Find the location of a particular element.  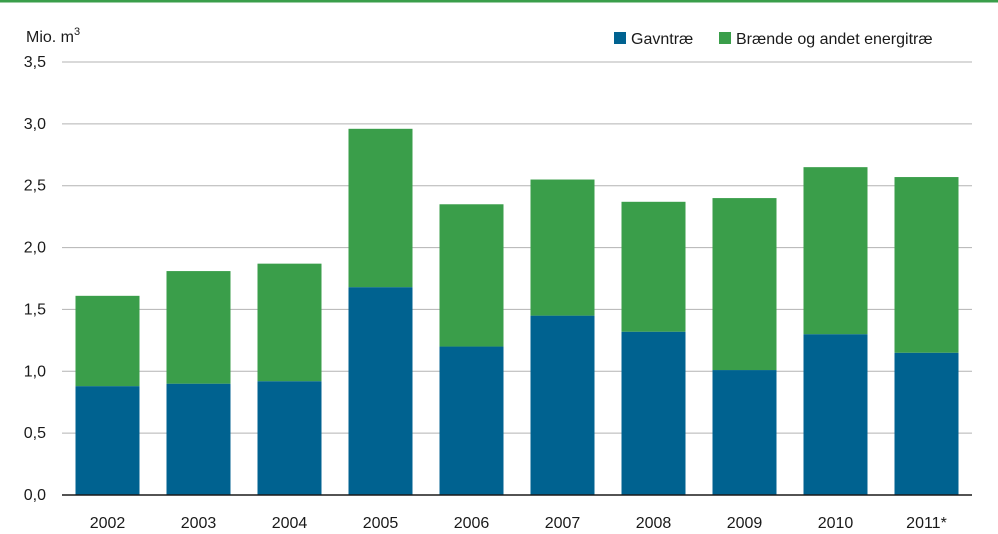

x-tick-label: 2011* is located at coordinates (926, 523).